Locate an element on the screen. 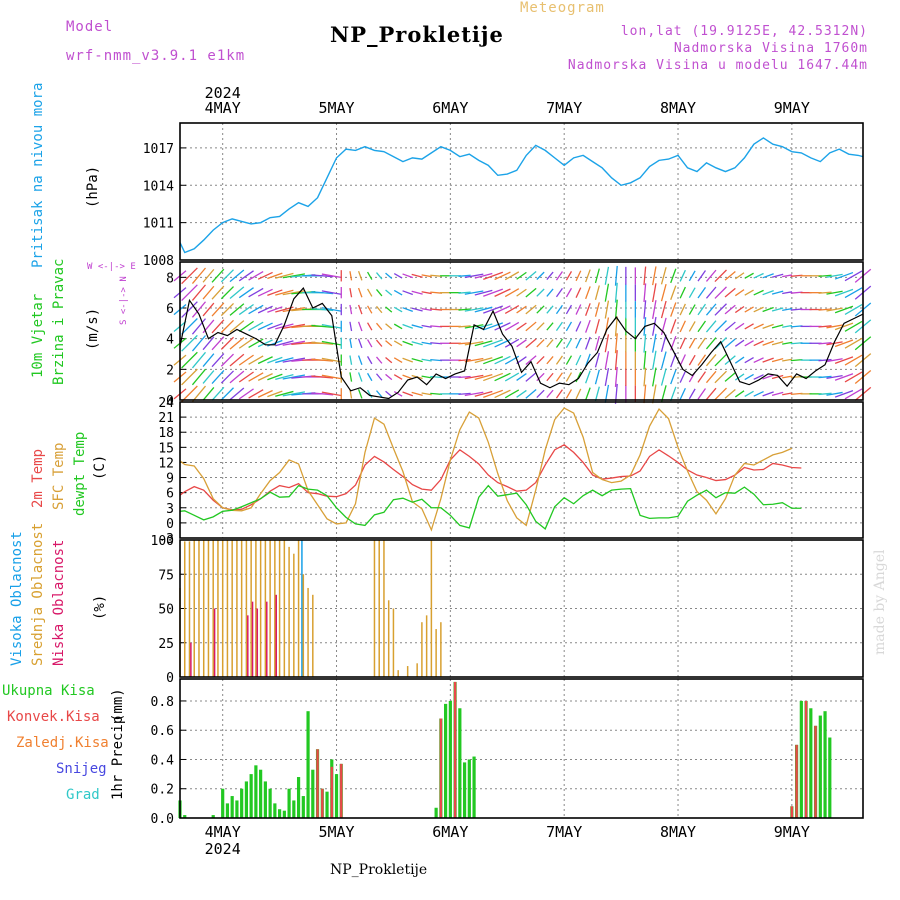 The height and width of the screenshot is (900, 900). precip-conv-bar is located at coordinates (317, 783).